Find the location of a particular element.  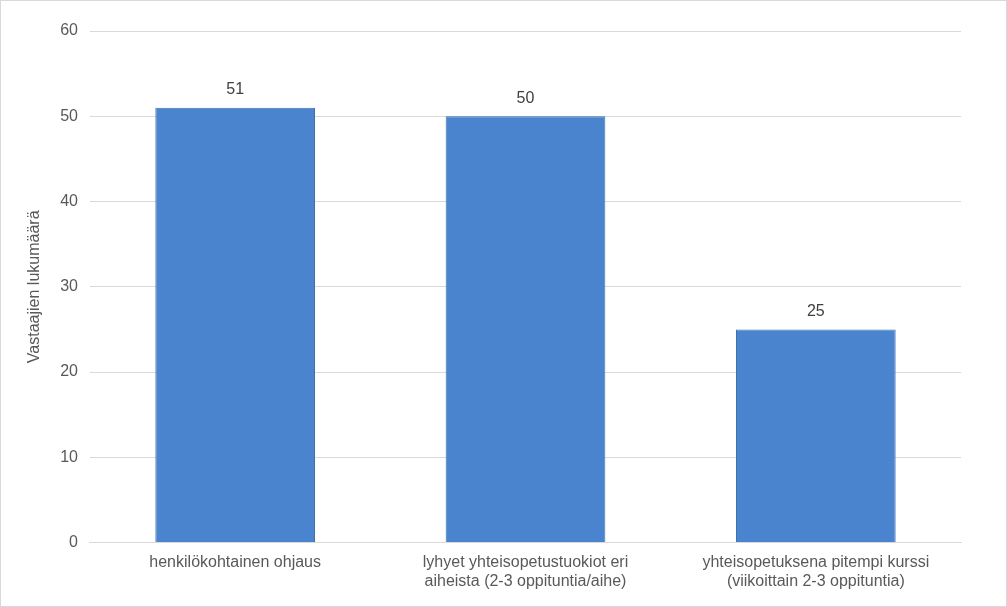

y-tick-label: 10 is located at coordinates (69, 456).